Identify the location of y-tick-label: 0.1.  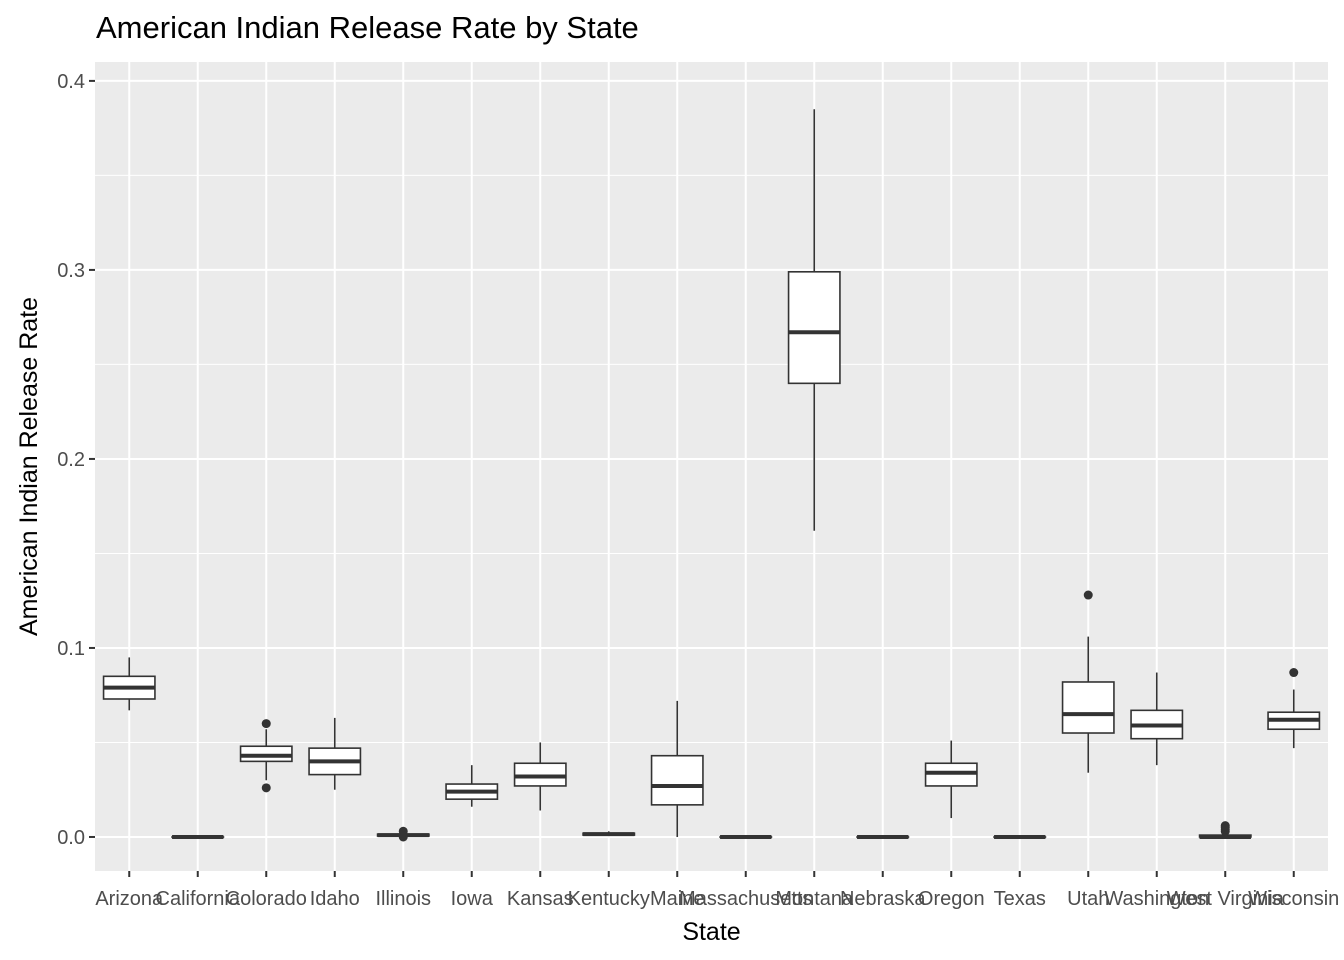
(71, 649).